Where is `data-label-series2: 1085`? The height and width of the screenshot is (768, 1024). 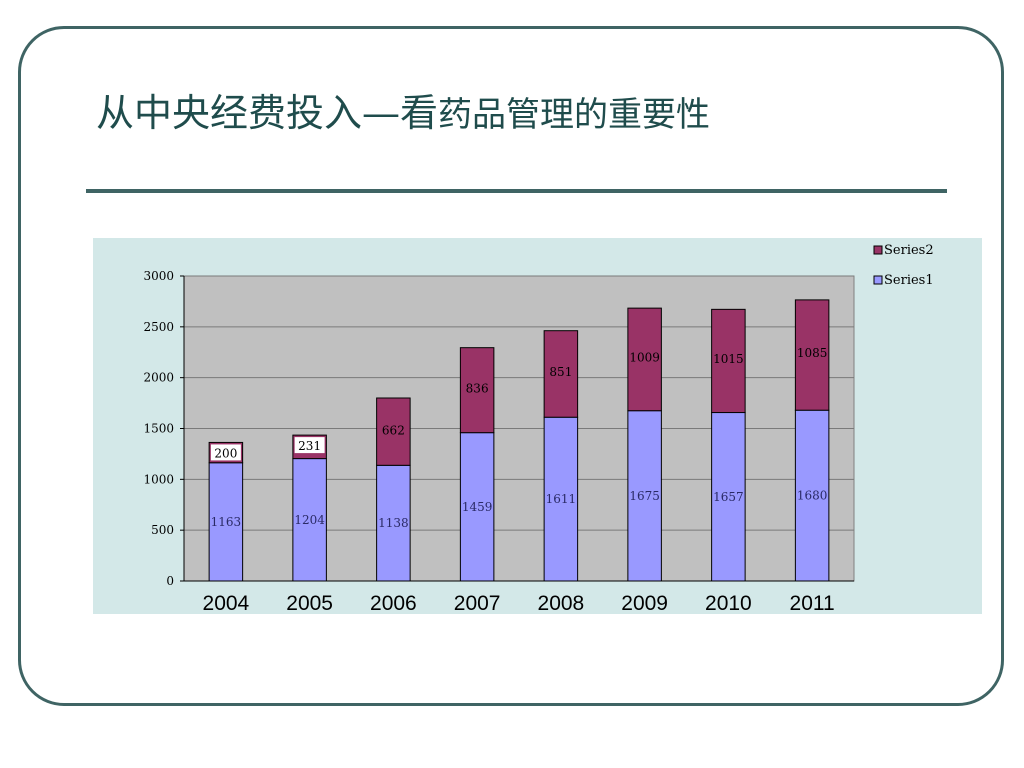 data-label-series2: 1085 is located at coordinates (812, 353).